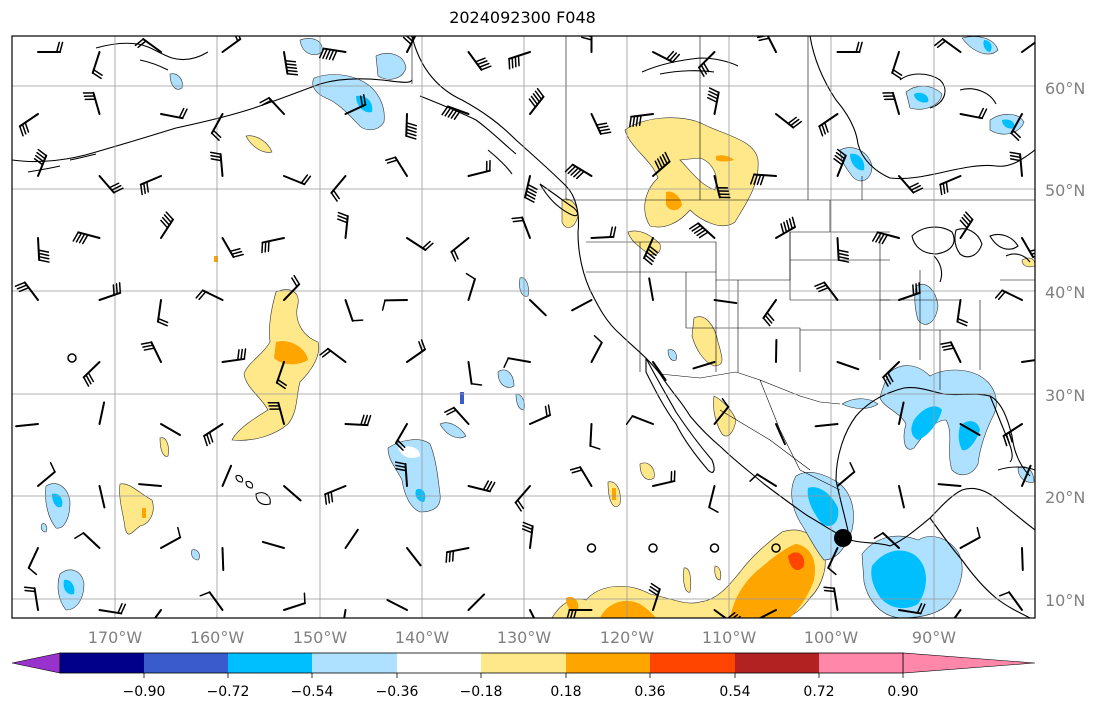 The height and width of the screenshot is (712, 1105). Describe the element at coordinates (734, 692) in the screenshot. I see `colorbar-label: 0.54` at that location.